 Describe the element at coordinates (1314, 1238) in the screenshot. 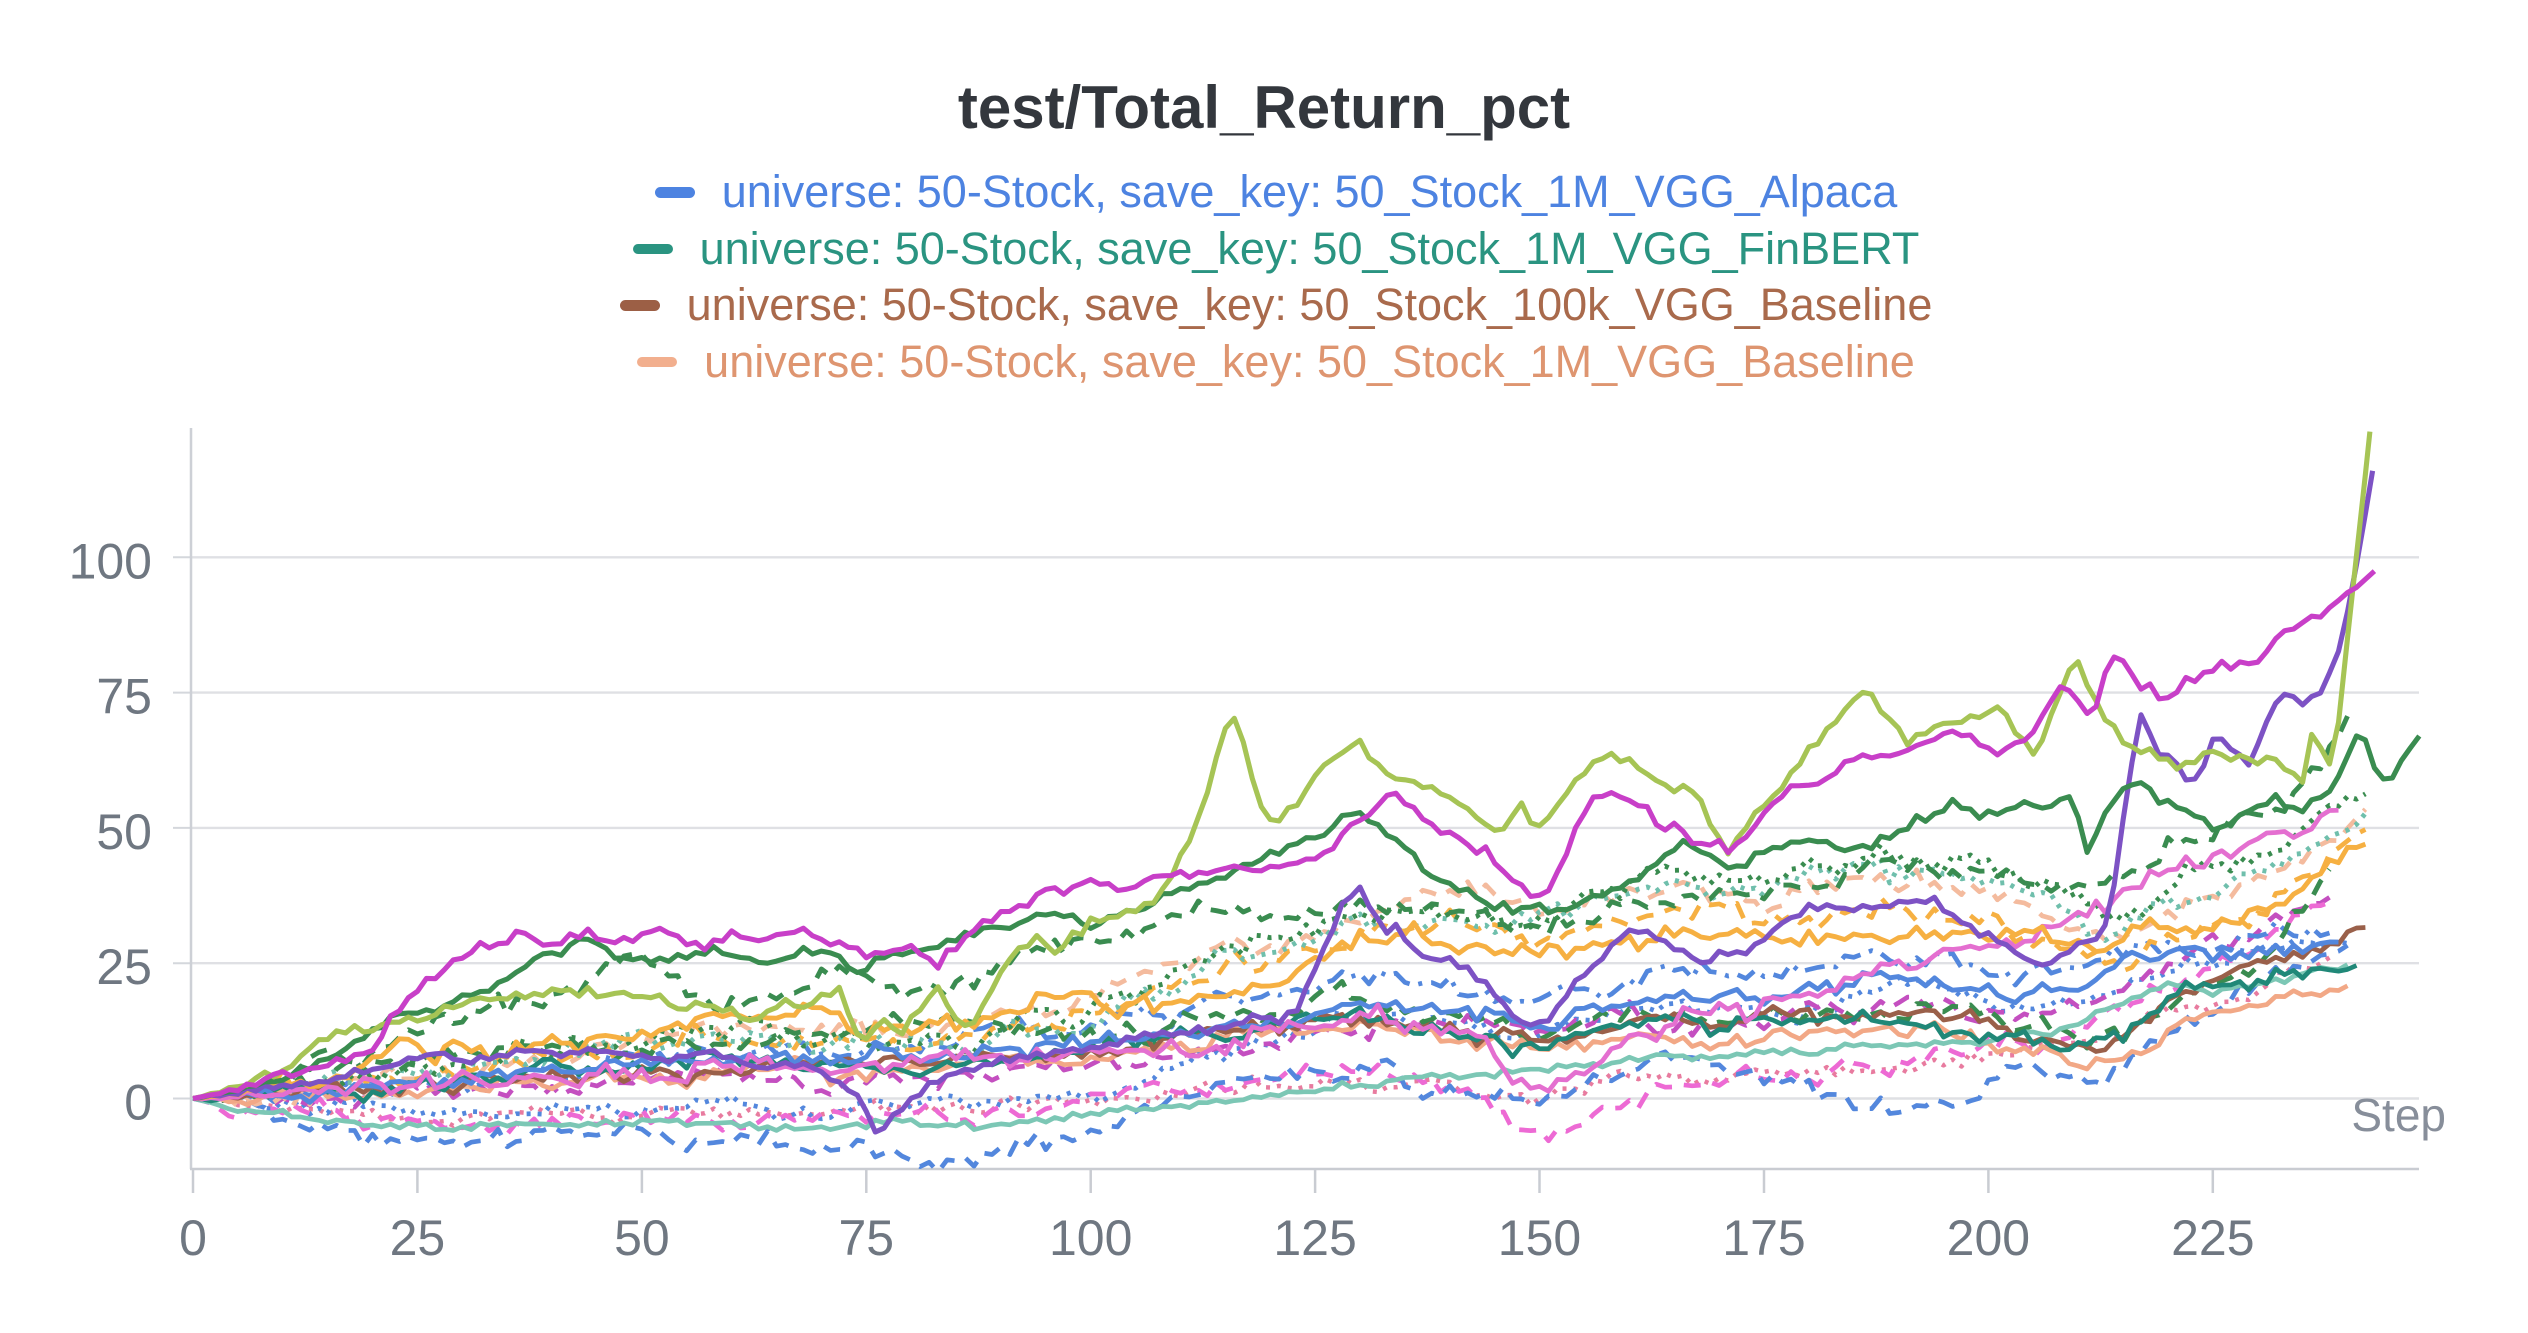

I see `svg-text: 125` at that location.